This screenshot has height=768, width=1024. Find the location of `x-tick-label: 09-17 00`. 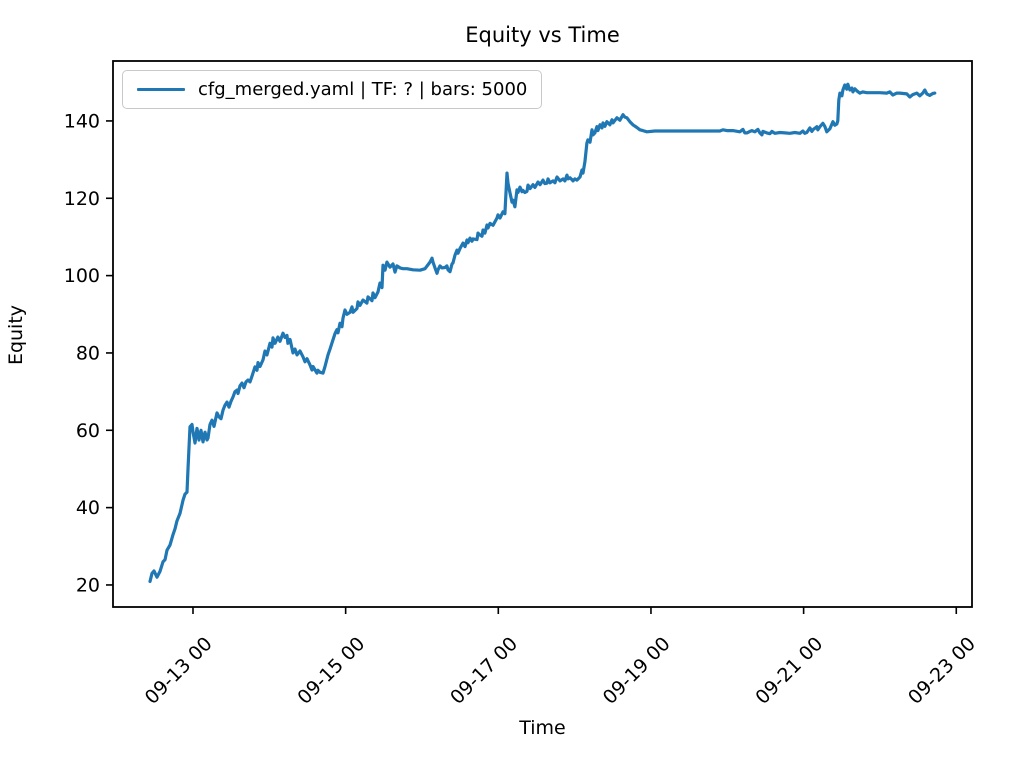

x-tick-label: 09-17 00 is located at coordinates (484, 671).